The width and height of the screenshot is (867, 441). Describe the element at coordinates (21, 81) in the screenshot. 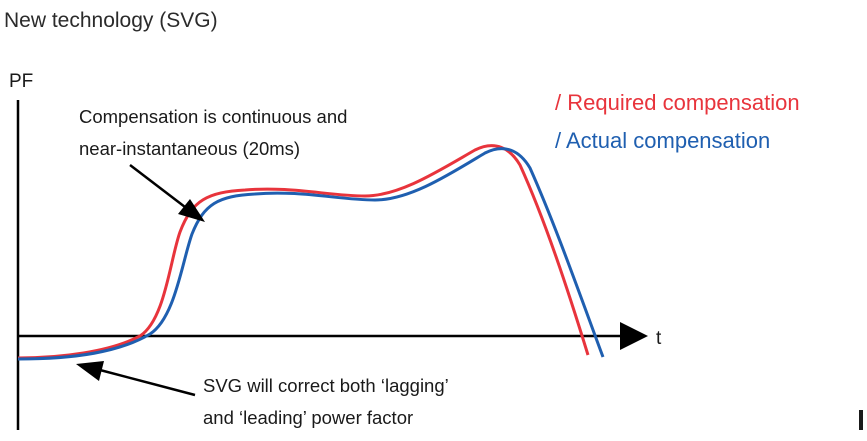

I see `y-axis-label: PF` at that location.